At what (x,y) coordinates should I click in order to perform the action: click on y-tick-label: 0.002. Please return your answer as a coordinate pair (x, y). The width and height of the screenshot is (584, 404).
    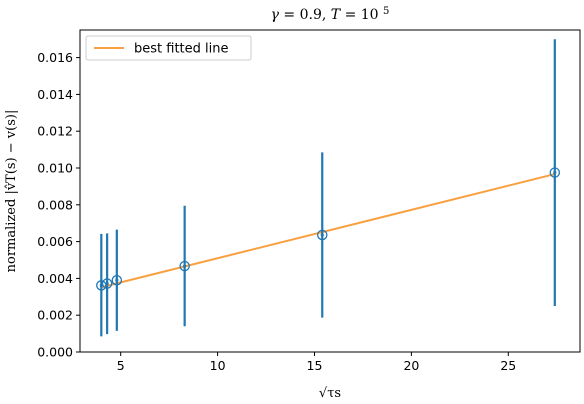
    Looking at the image, I should click on (55, 315).